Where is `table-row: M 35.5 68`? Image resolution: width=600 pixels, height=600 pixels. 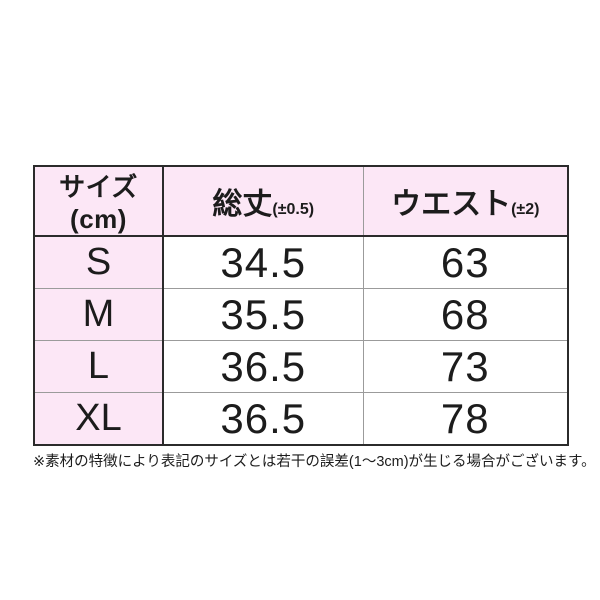
table-row: M 35.5 68 is located at coordinates (301, 314).